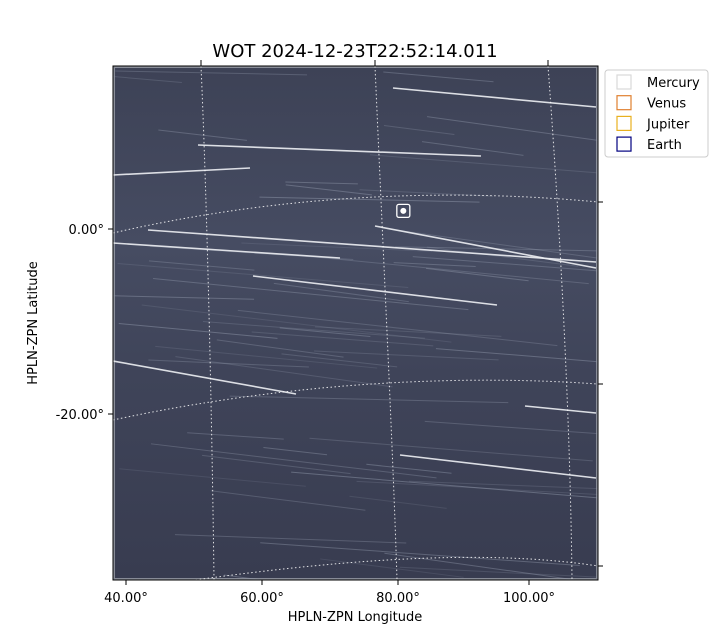  I want to click on legend: Mercury Venus Jupiter Earth, so click(656, 113).